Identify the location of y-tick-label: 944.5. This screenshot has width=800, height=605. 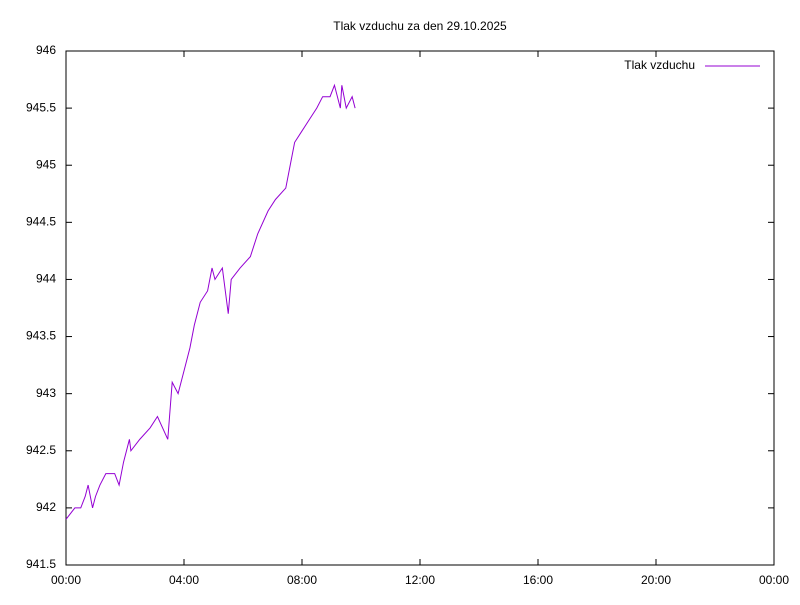
(41, 222).